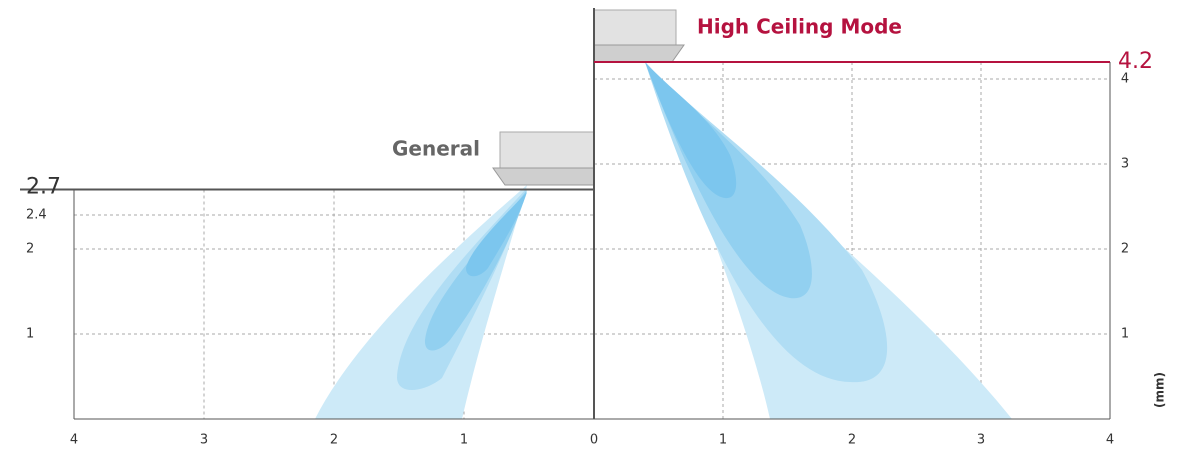  What do you see at coordinates (594, 440) in the screenshot?
I see `x-tick-label: 0` at bounding box center [594, 440].